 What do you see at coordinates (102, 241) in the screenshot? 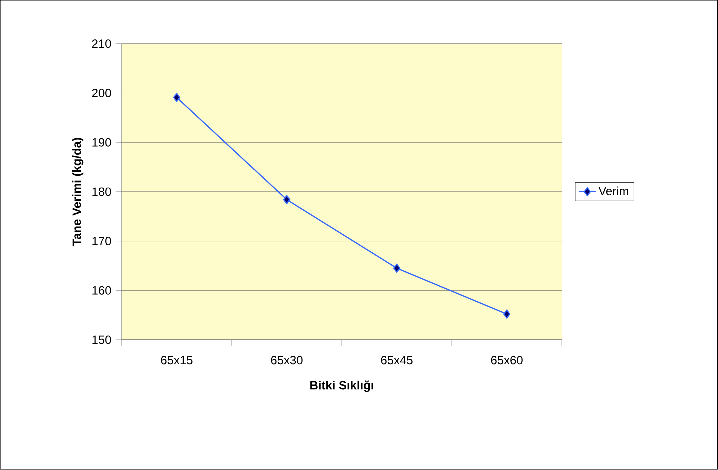
I see `y-tick-label: 170` at bounding box center [102, 241].